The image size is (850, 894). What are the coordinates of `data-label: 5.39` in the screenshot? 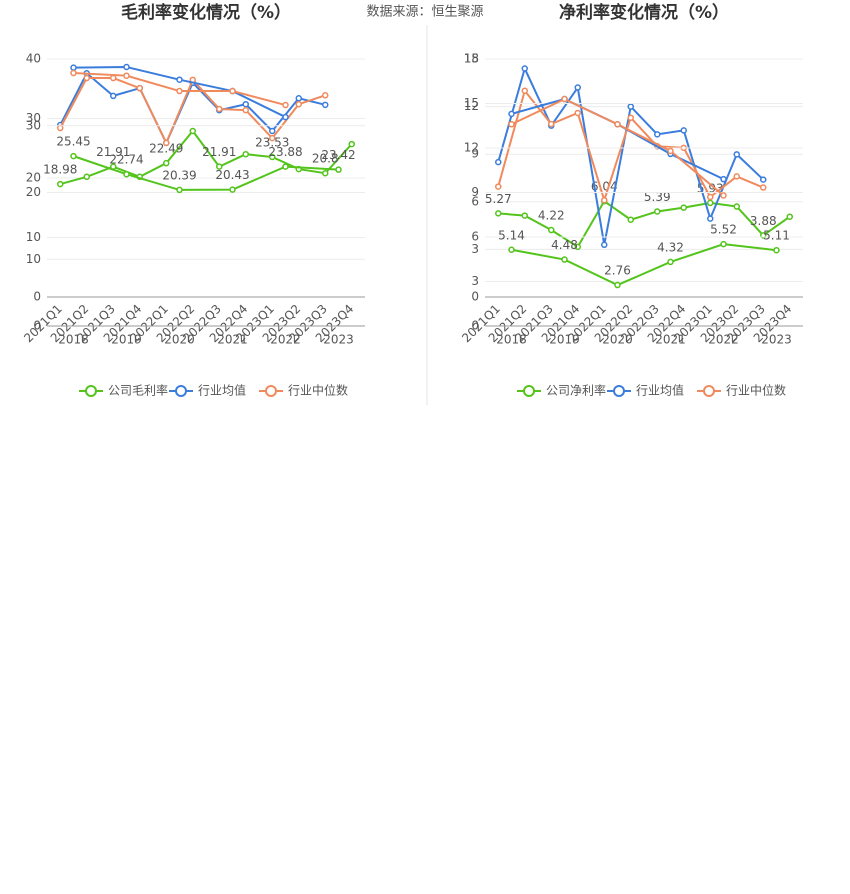 It's located at (657, 197).